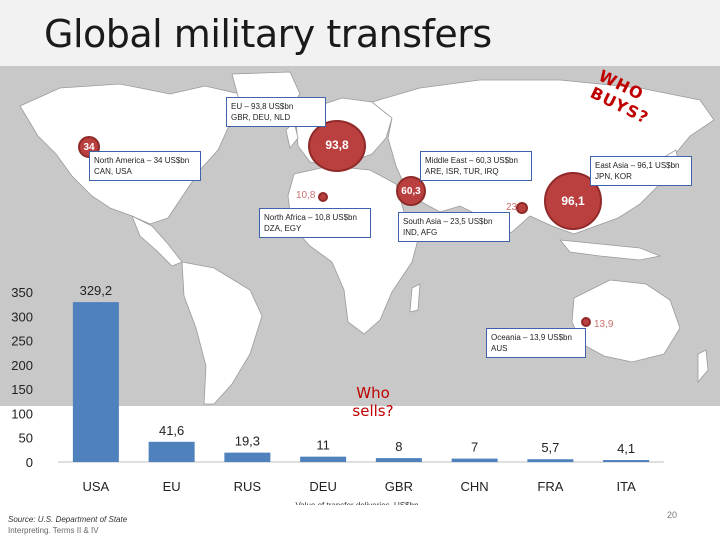 Image resolution: width=720 pixels, height=540 pixels. I want to click on bubble-south-asia-label: 23,5, so click(515, 207).